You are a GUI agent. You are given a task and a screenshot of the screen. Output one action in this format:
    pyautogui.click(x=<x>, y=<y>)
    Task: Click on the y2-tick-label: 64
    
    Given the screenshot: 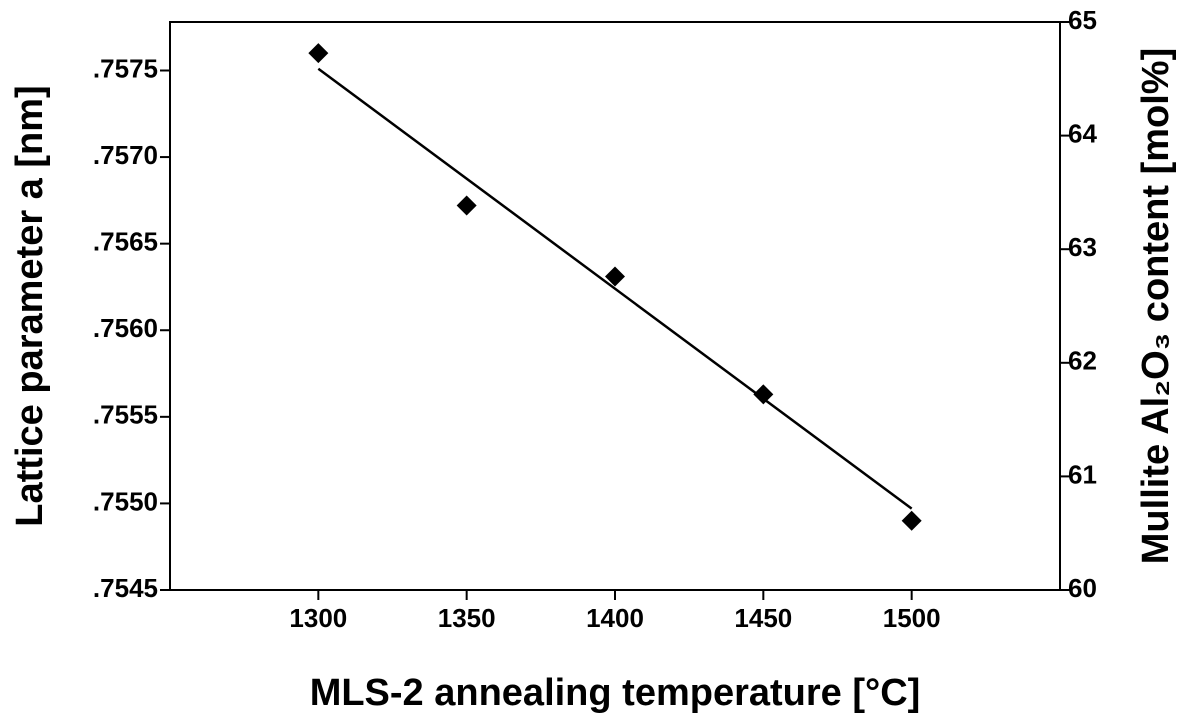 What is the action you would take?
    pyautogui.click(x=1082, y=133)
    